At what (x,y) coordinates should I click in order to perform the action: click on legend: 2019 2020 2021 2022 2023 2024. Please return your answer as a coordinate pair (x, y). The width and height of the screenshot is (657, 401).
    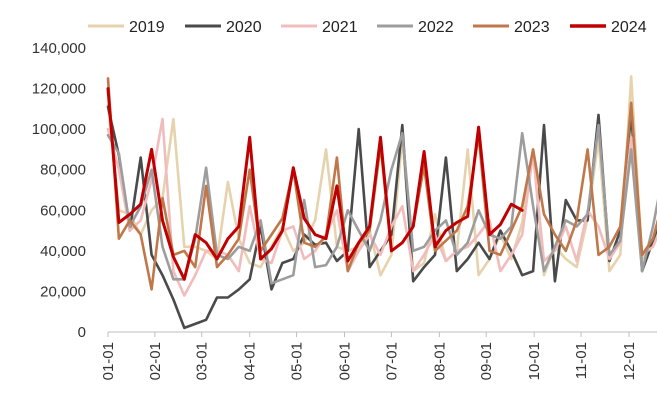
    Looking at the image, I should click on (367, 27).